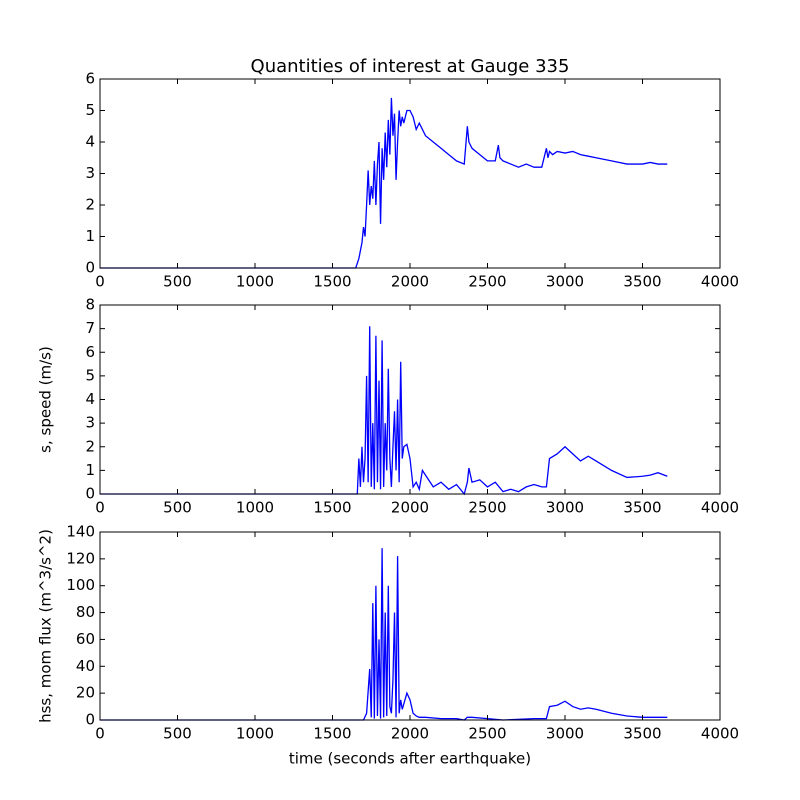  What do you see at coordinates (80, 585) in the screenshot?
I see `y-tick-label: 100` at bounding box center [80, 585].